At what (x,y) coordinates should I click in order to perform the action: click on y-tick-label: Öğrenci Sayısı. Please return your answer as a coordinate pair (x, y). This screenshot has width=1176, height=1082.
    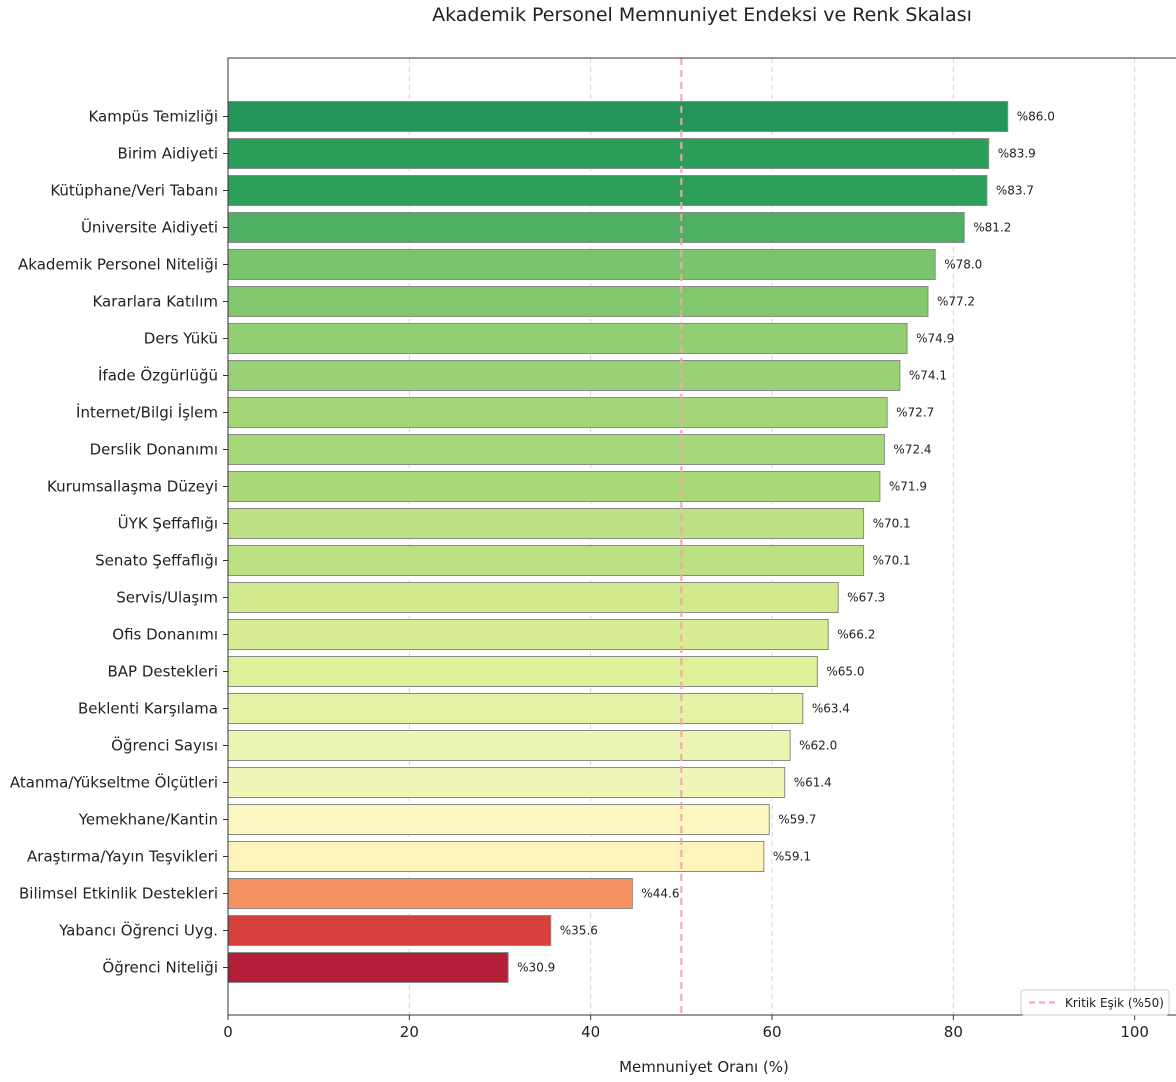
    Looking at the image, I should click on (164, 745).